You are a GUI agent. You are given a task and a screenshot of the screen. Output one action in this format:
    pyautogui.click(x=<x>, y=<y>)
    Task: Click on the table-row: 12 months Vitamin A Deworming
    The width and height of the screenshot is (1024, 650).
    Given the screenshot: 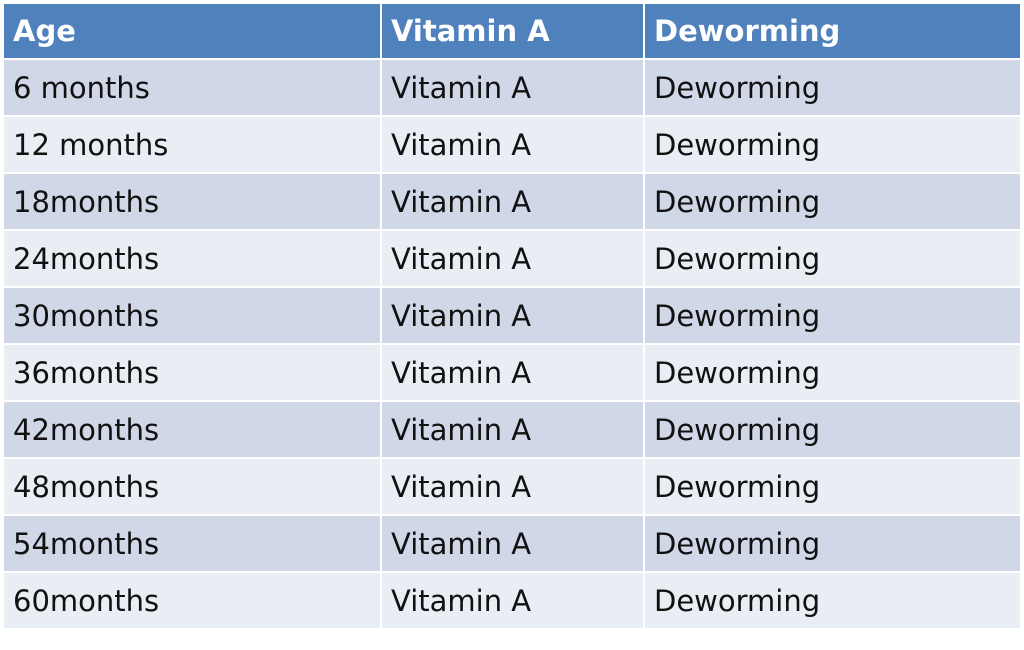 What is the action you would take?
    pyautogui.click(x=512, y=144)
    